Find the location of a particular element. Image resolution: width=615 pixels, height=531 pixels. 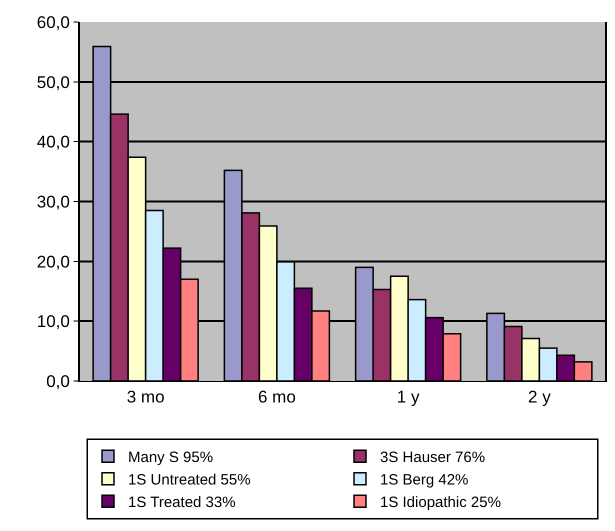

y-tick-label: 40,0 is located at coordinates (53, 142).